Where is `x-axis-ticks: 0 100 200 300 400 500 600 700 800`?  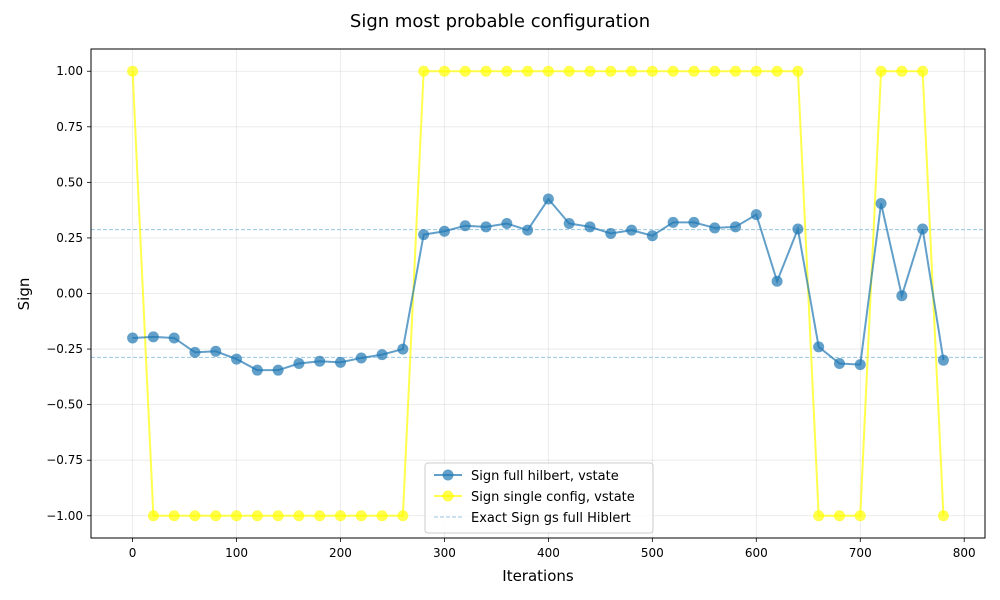
x-axis-ticks: 0 100 200 300 400 500 600 700 800 is located at coordinates (552, 549).